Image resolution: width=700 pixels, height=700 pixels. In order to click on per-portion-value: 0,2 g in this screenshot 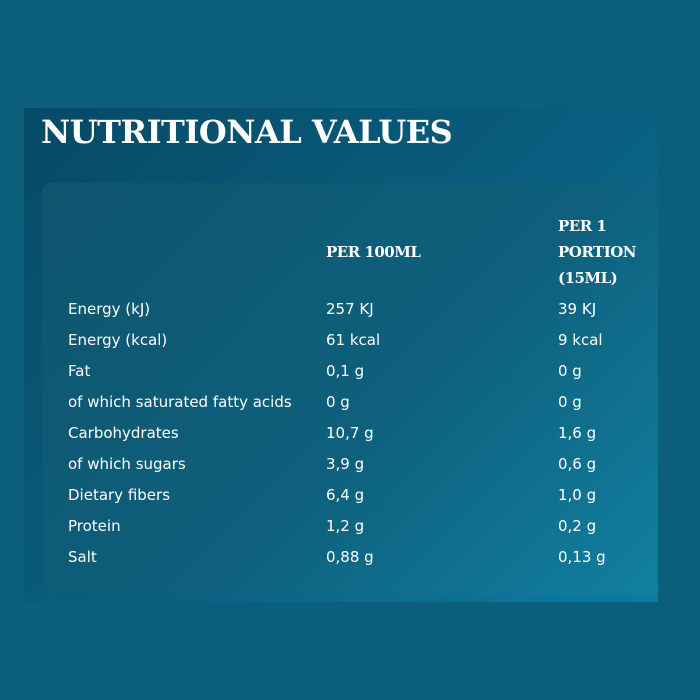, I will do `click(577, 526)`.